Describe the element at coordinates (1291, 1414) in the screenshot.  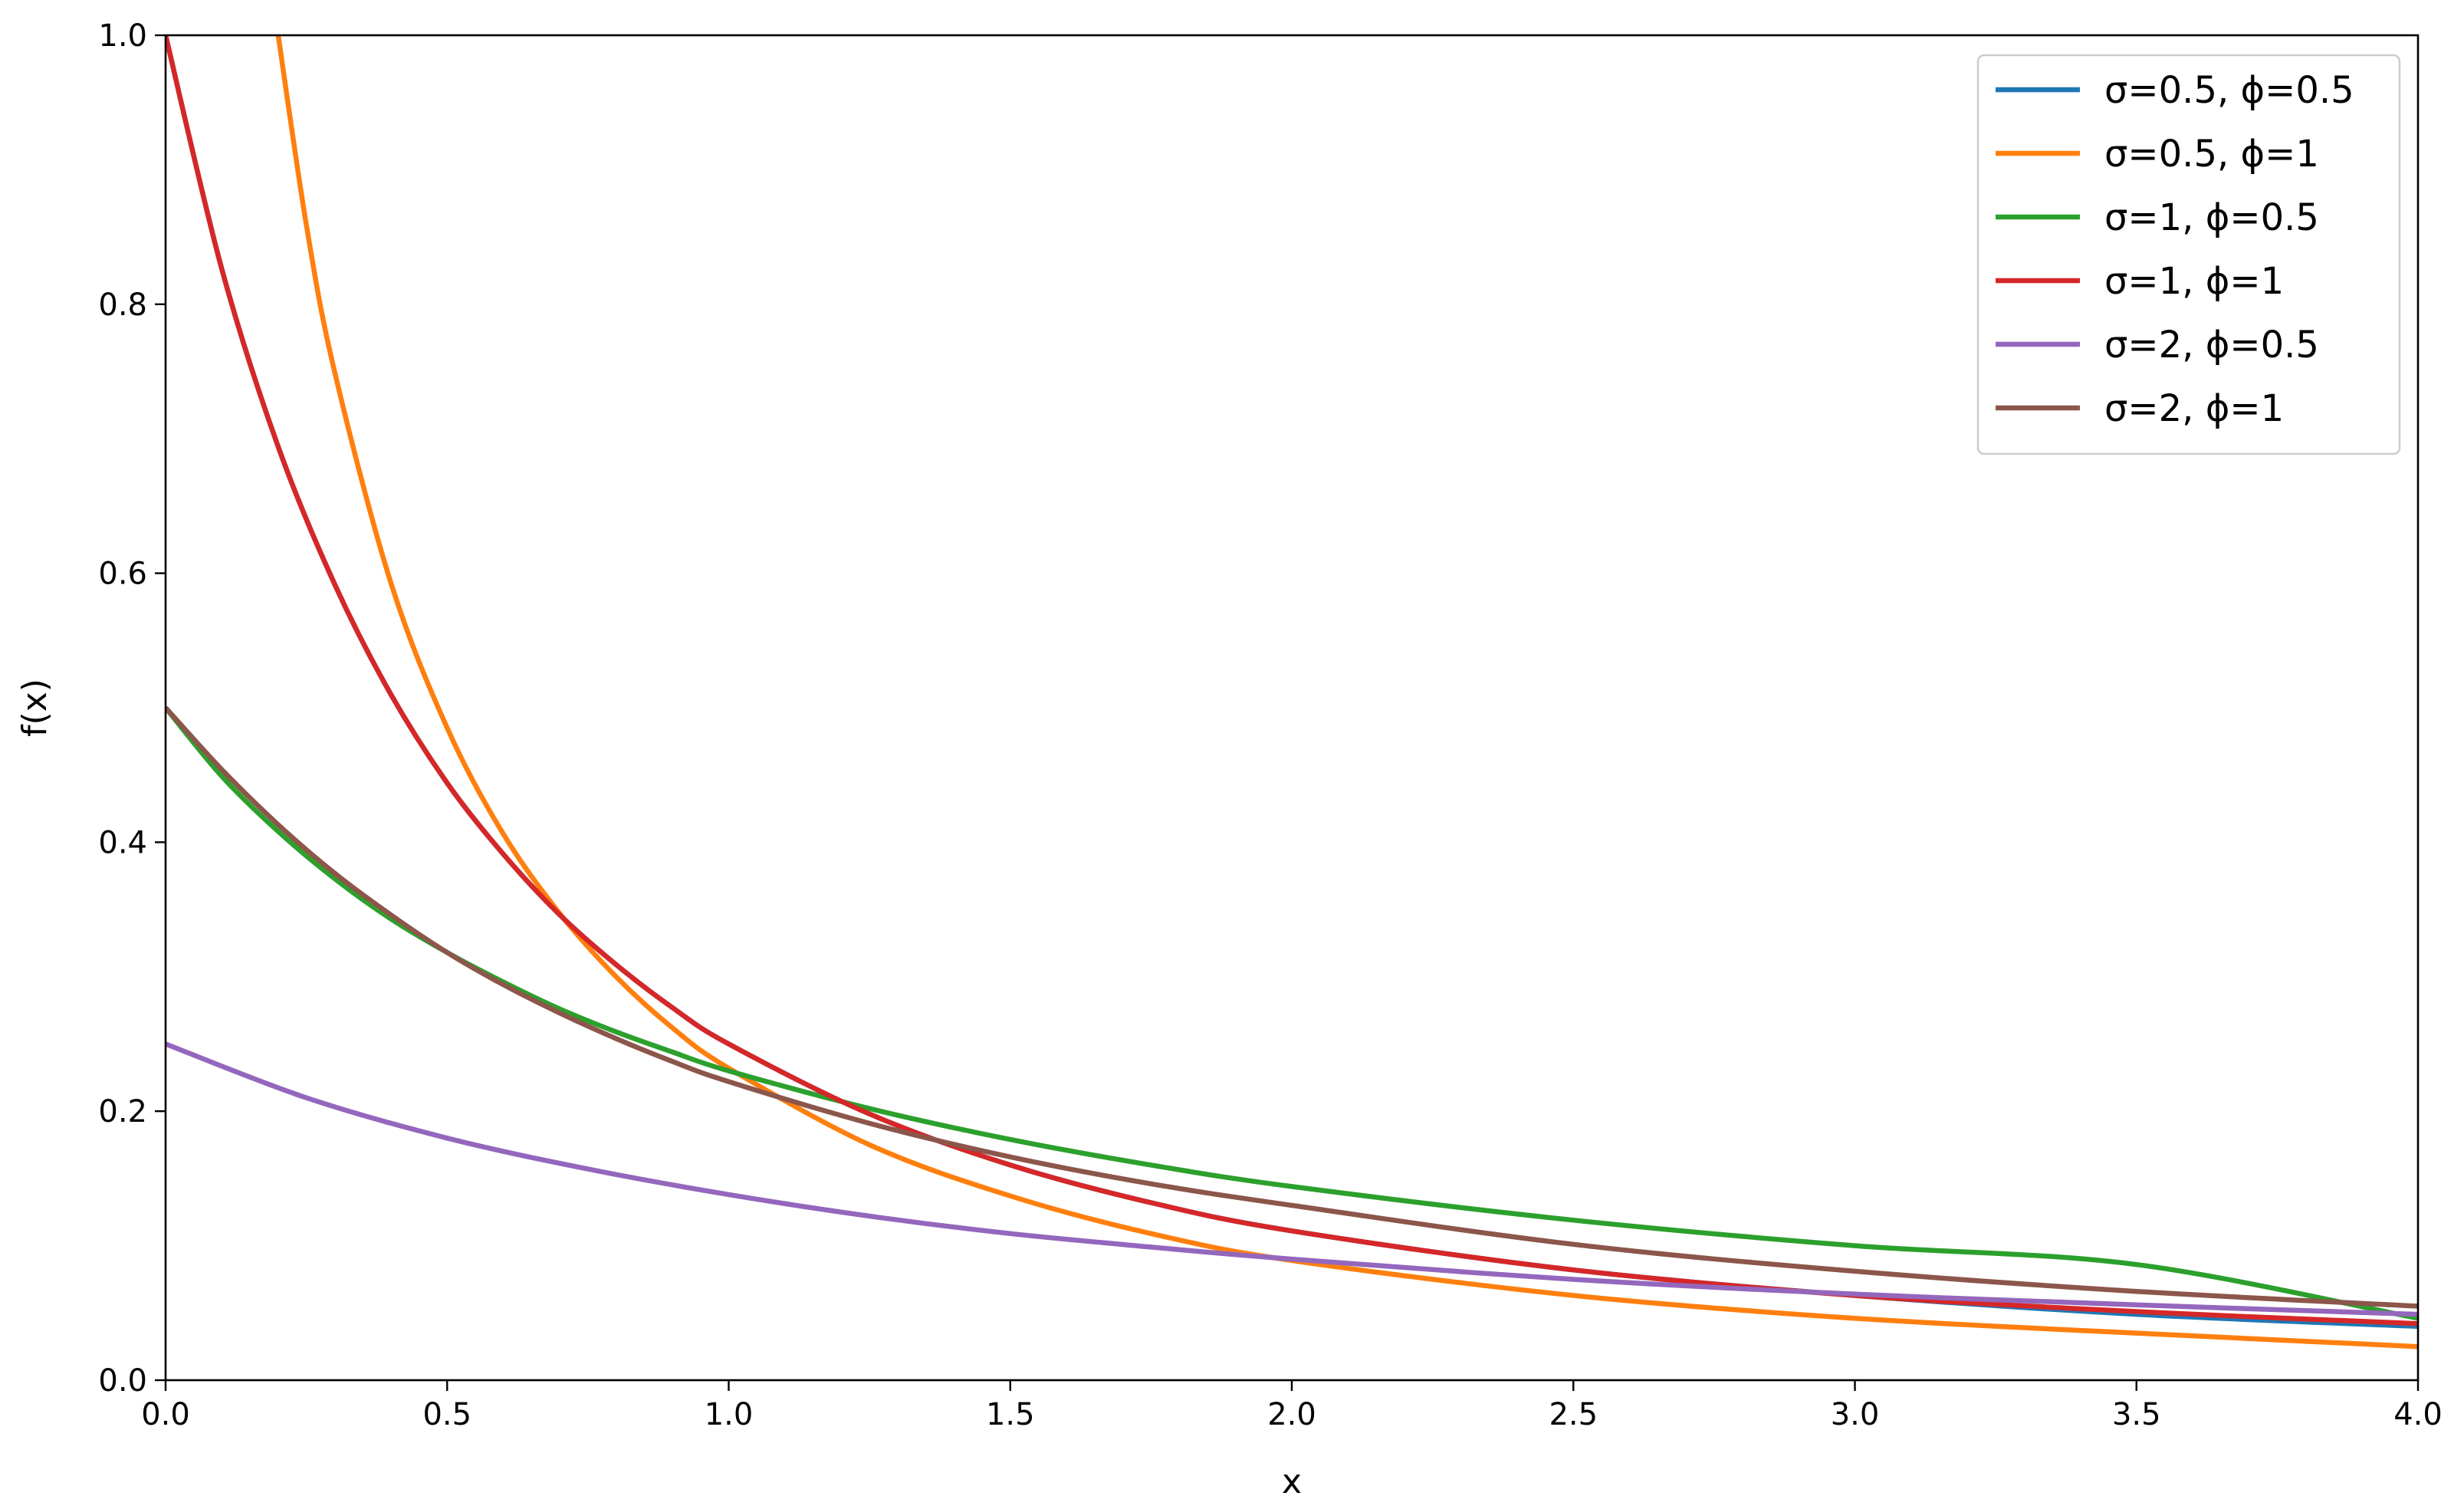
I see `x-tick-label: 2.0` at that location.